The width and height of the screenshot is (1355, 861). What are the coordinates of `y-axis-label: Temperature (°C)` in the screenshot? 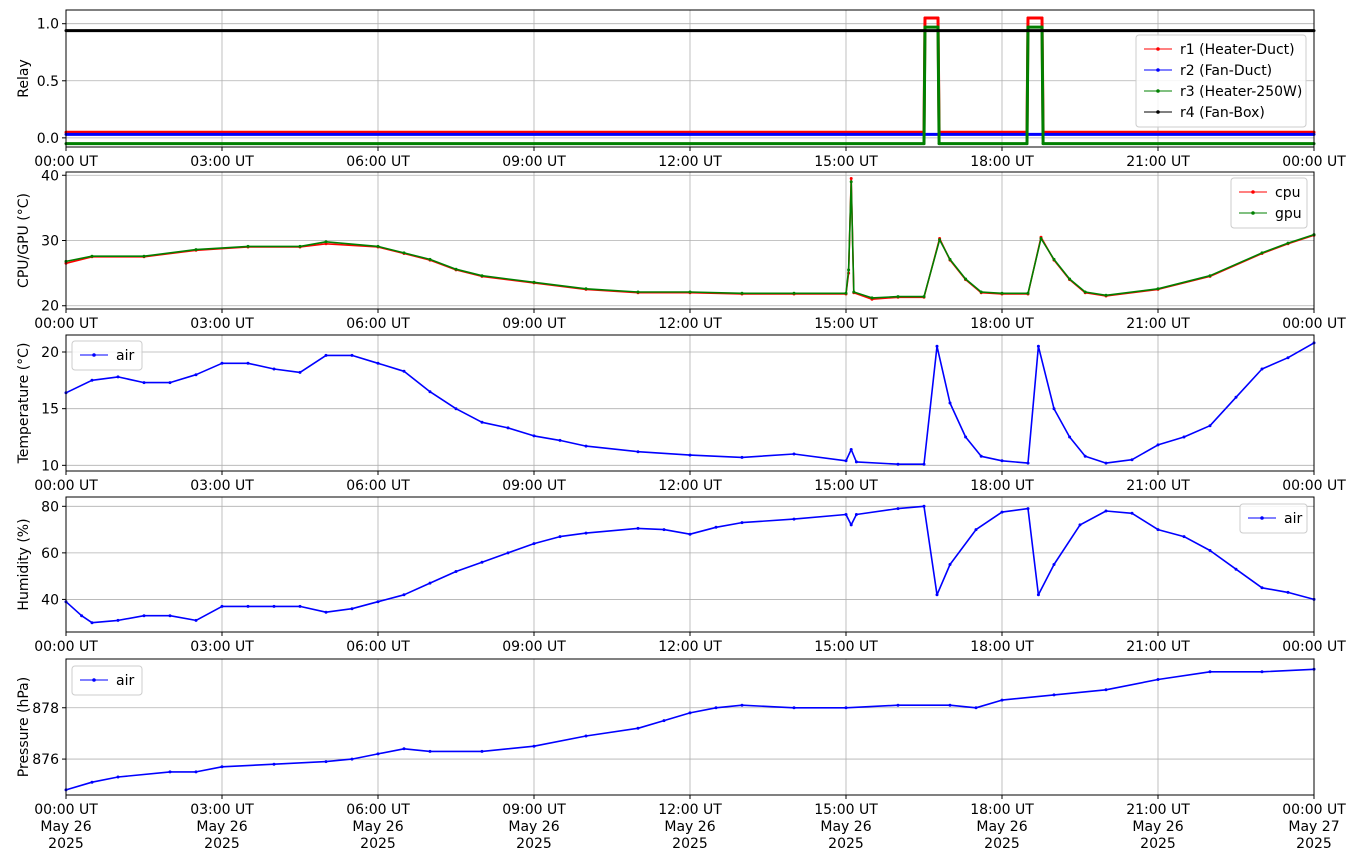 It's located at (24, 404).